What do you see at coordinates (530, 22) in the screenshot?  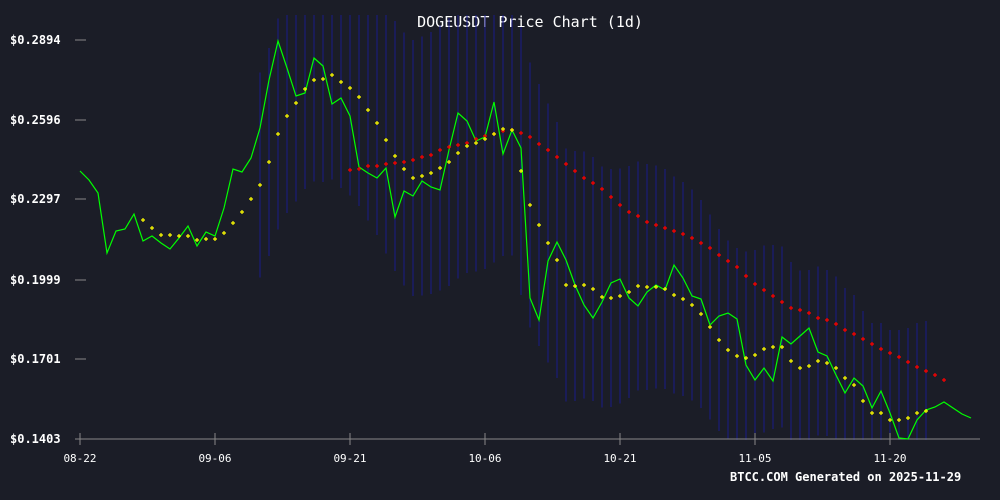 I see `chart-title: DOGEUSDT Price Chart (1d)` at bounding box center [530, 22].